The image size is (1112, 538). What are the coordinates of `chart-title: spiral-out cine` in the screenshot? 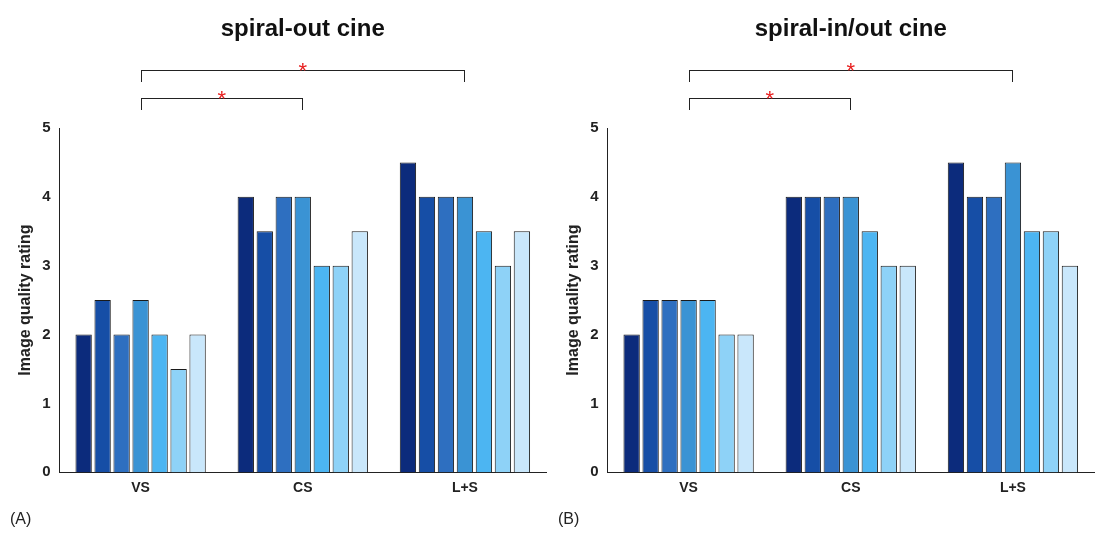 It's located at (302, 28).